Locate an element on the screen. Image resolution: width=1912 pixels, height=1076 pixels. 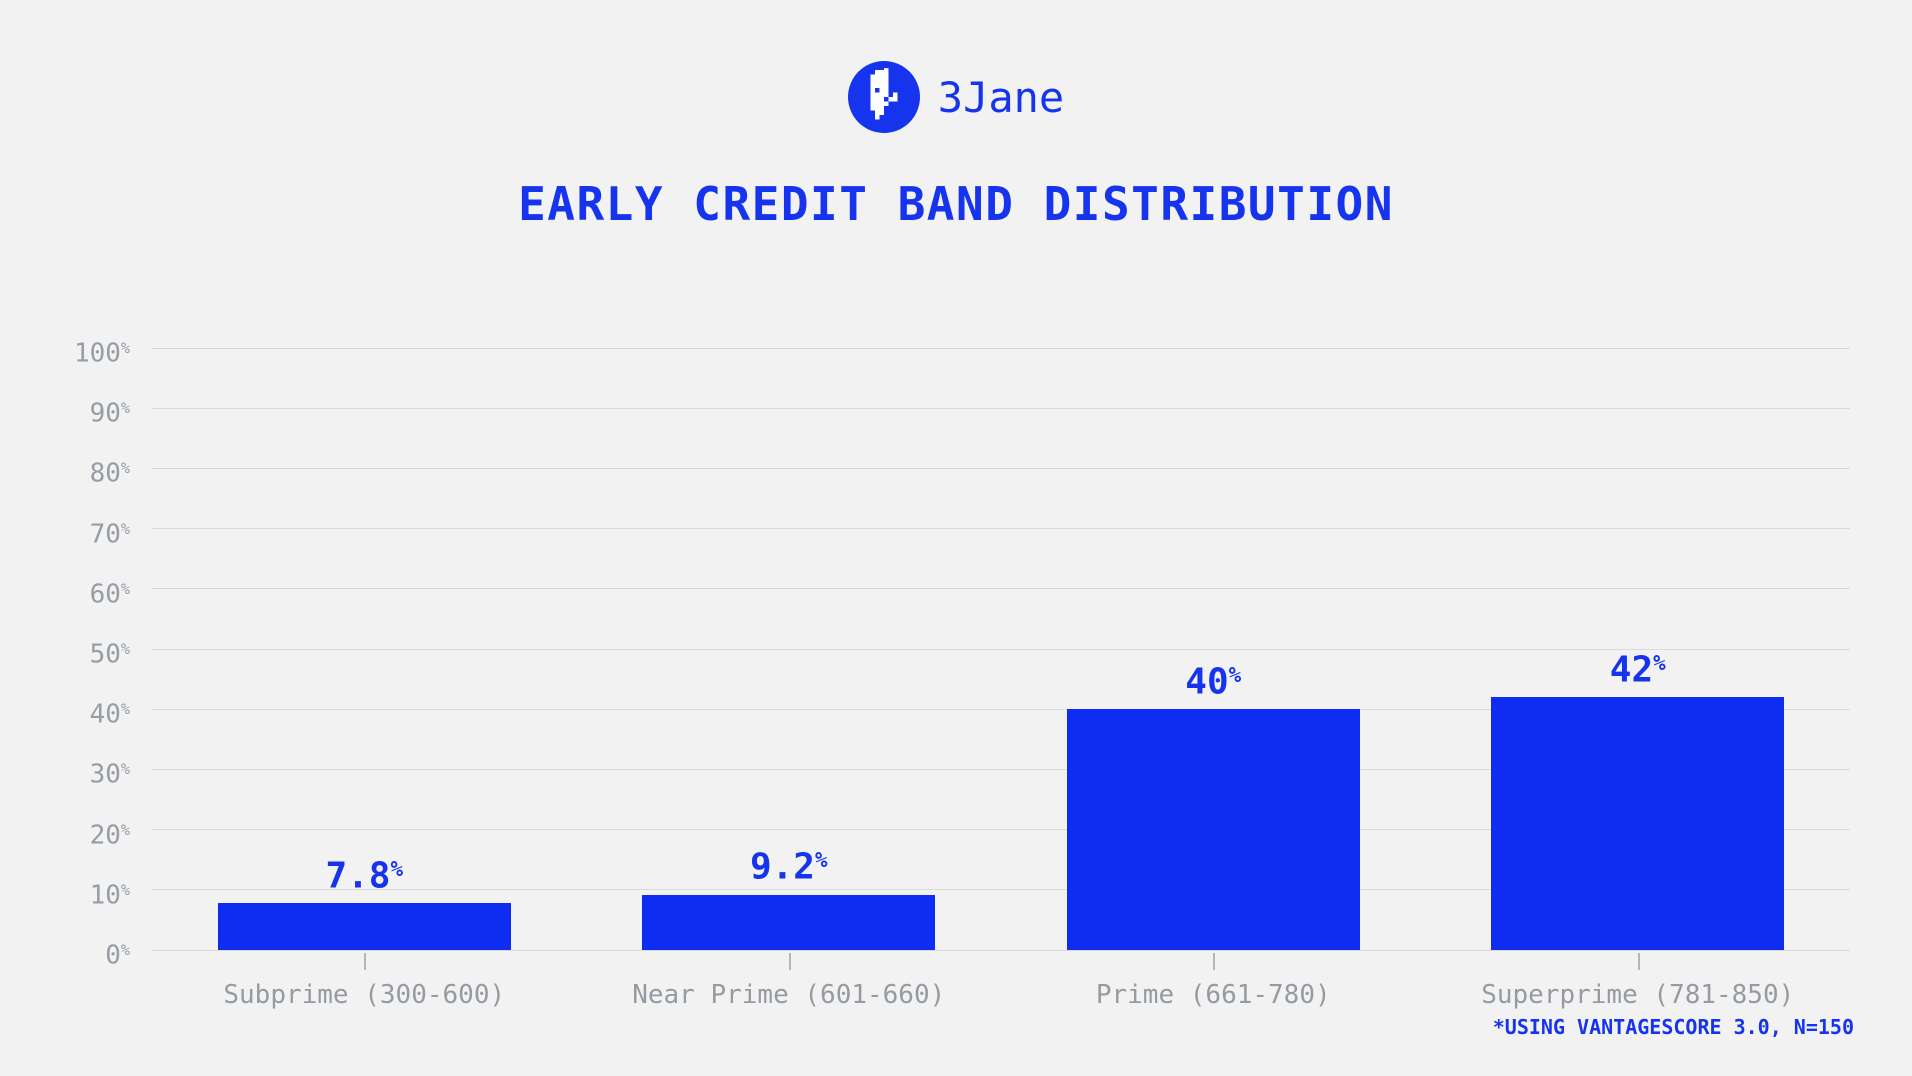
footnote: *USING VANTAGESCORE 3.0, N=150 is located at coordinates (1673, 1027).